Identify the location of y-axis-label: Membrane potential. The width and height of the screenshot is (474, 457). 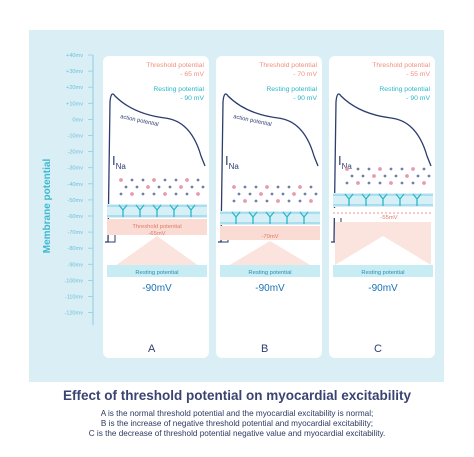
(47, 206).